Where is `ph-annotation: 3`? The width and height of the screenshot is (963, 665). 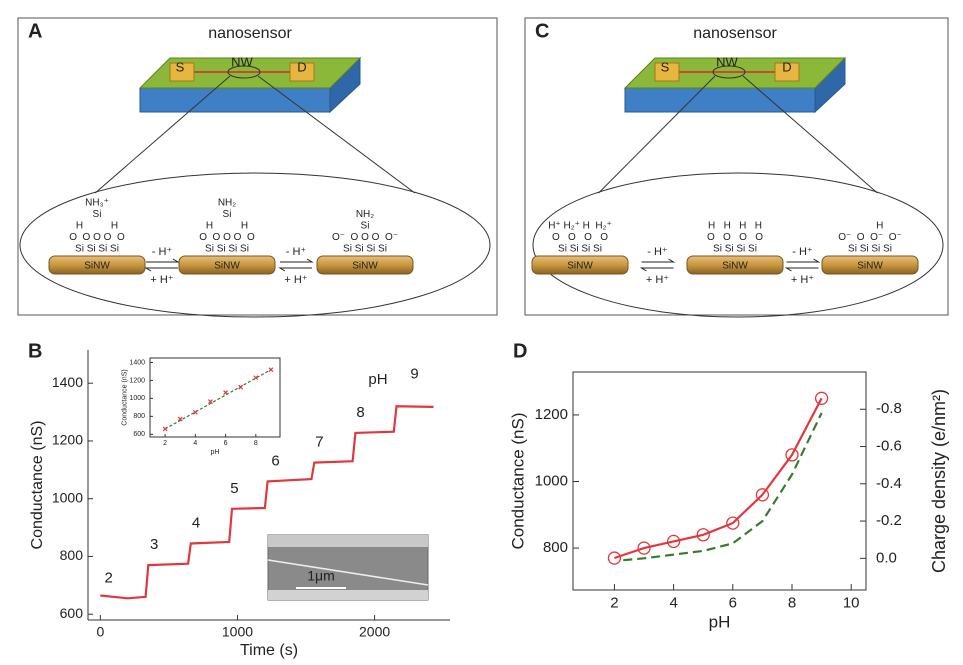 ph-annotation: 3 is located at coordinates (154, 544).